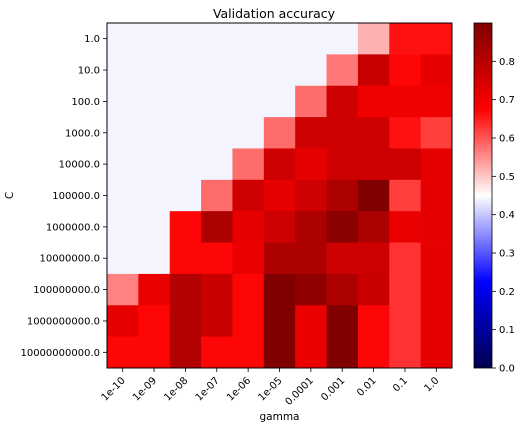  I want to click on x-tick-label: 1e-06, so click(239, 389).